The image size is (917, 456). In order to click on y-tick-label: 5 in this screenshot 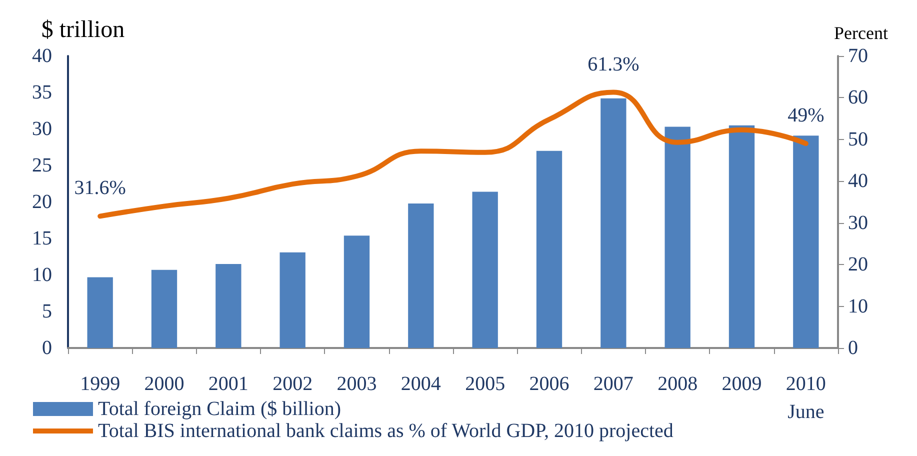, I will do `click(47, 311)`.